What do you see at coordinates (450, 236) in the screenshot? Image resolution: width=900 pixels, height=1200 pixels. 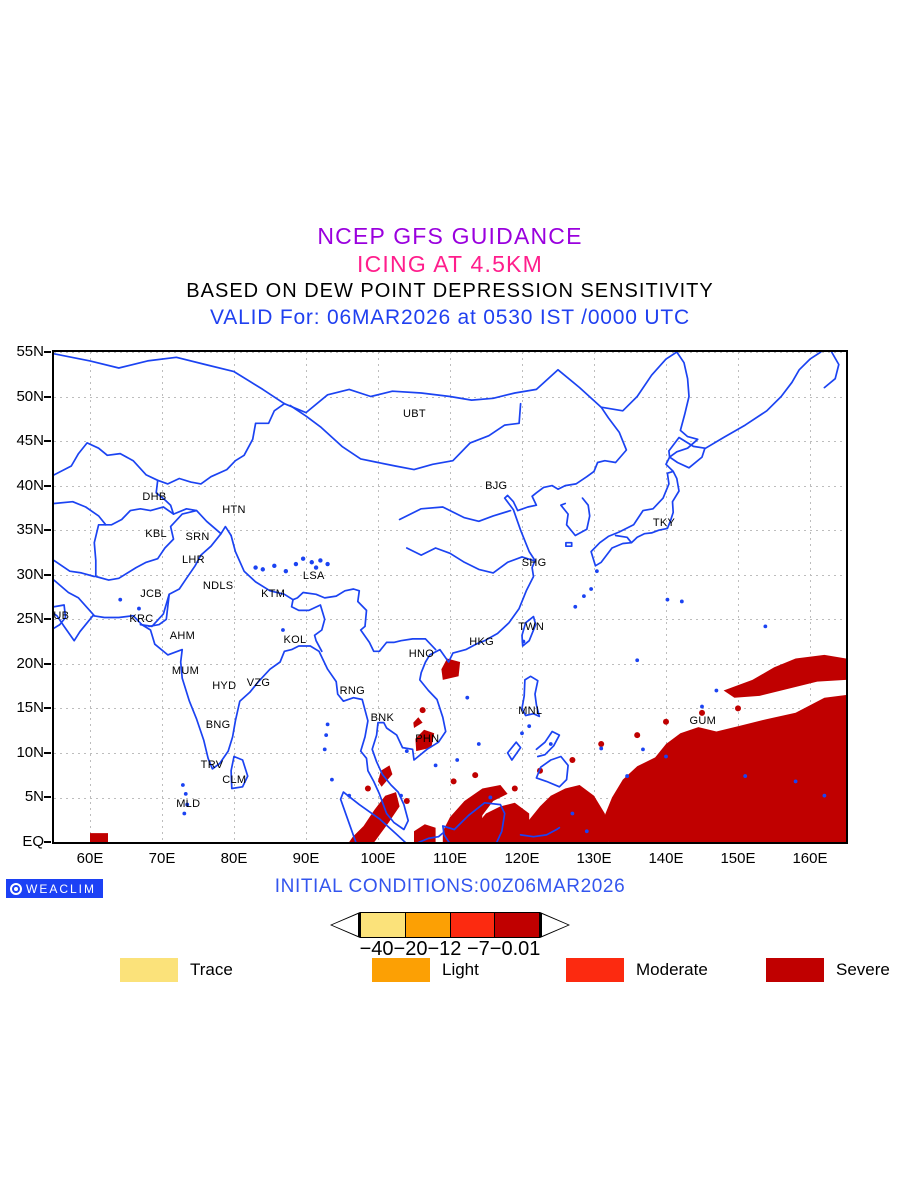 I see `title-model: NCEP GFS GUIDANCE` at bounding box center [450, 236].